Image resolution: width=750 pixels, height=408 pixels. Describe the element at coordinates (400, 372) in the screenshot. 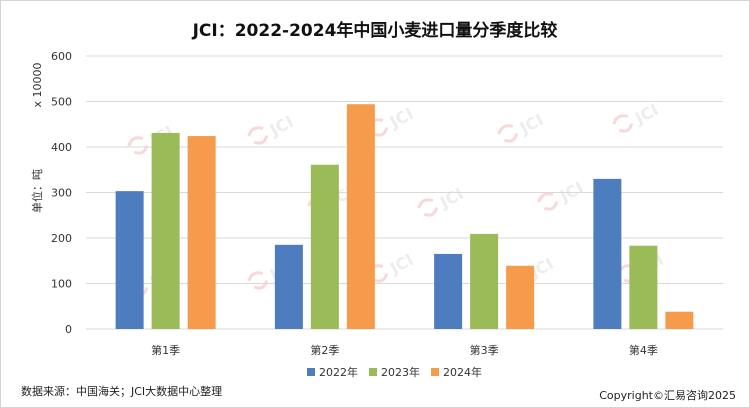

I see `legend-label: 2023年` at that location.